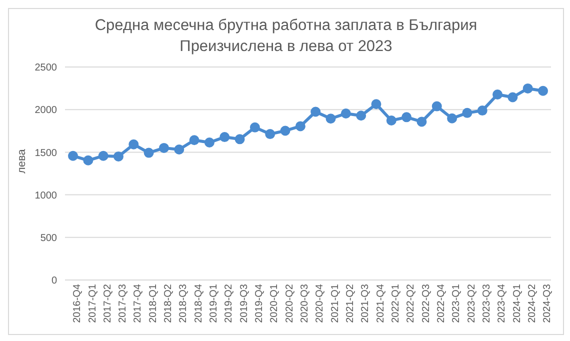 Image resolution: width=570 pixels, height=341 pixels. What do you see at coordinates (260, 303) in the screenshot?
I see `x-tick-label: 2019-Q4` at bounding box center [260, 303].